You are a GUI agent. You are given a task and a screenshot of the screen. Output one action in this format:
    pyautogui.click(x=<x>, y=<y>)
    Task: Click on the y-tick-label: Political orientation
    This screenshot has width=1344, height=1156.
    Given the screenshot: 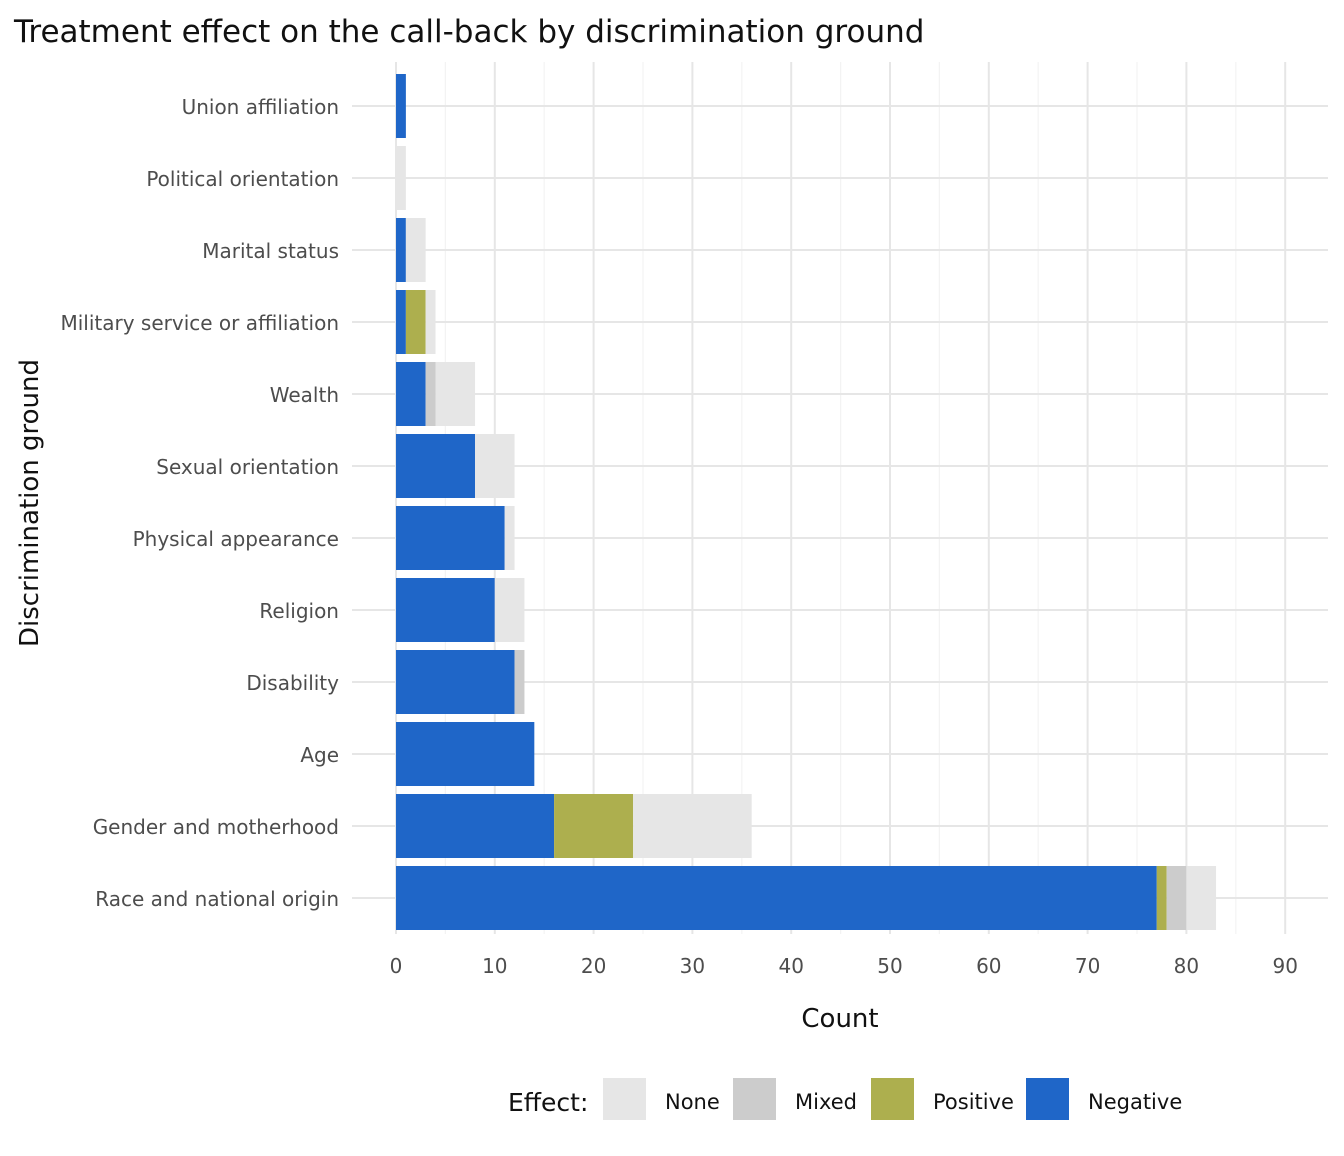 What is the action you would take?
    pyautogui.click(x=242, y=179)
    